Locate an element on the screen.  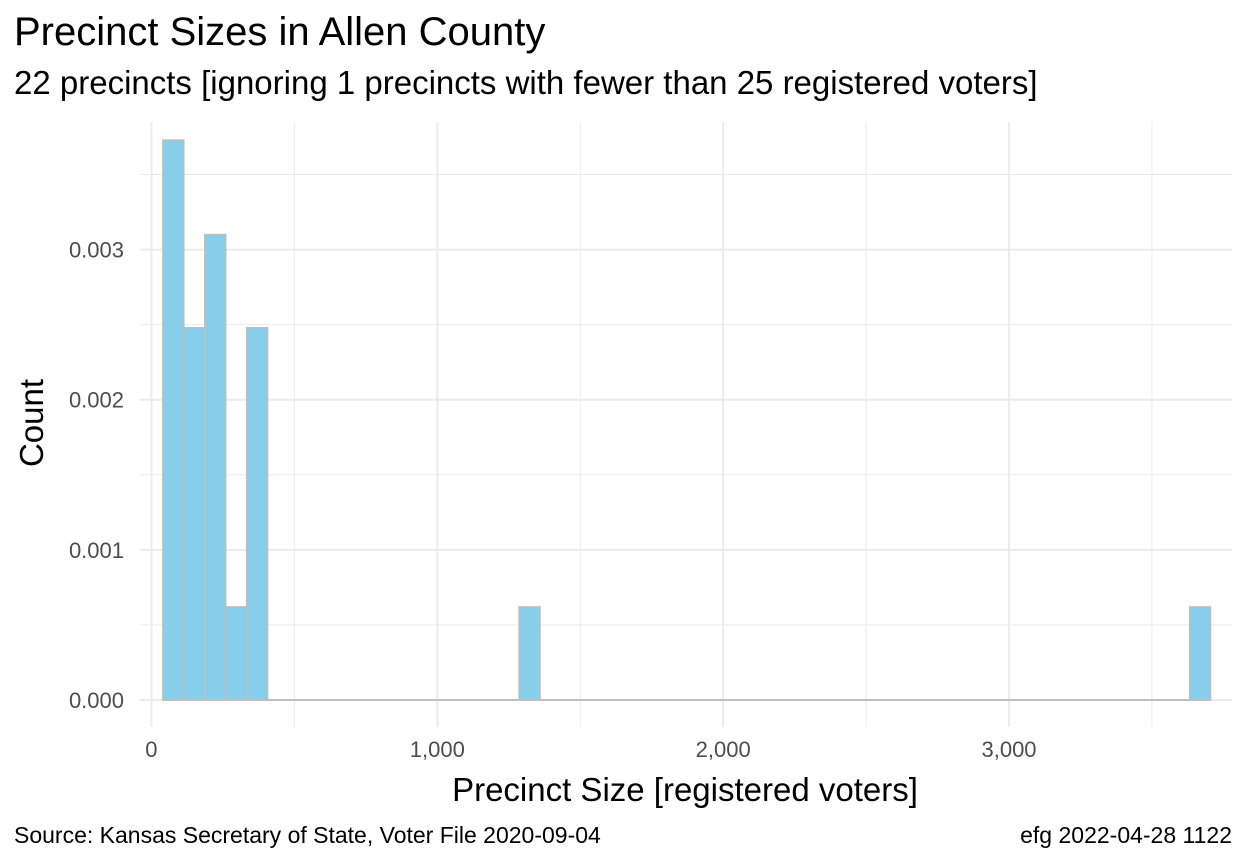
y-tick-label: 0.000 is located at coordinates (96, 700).